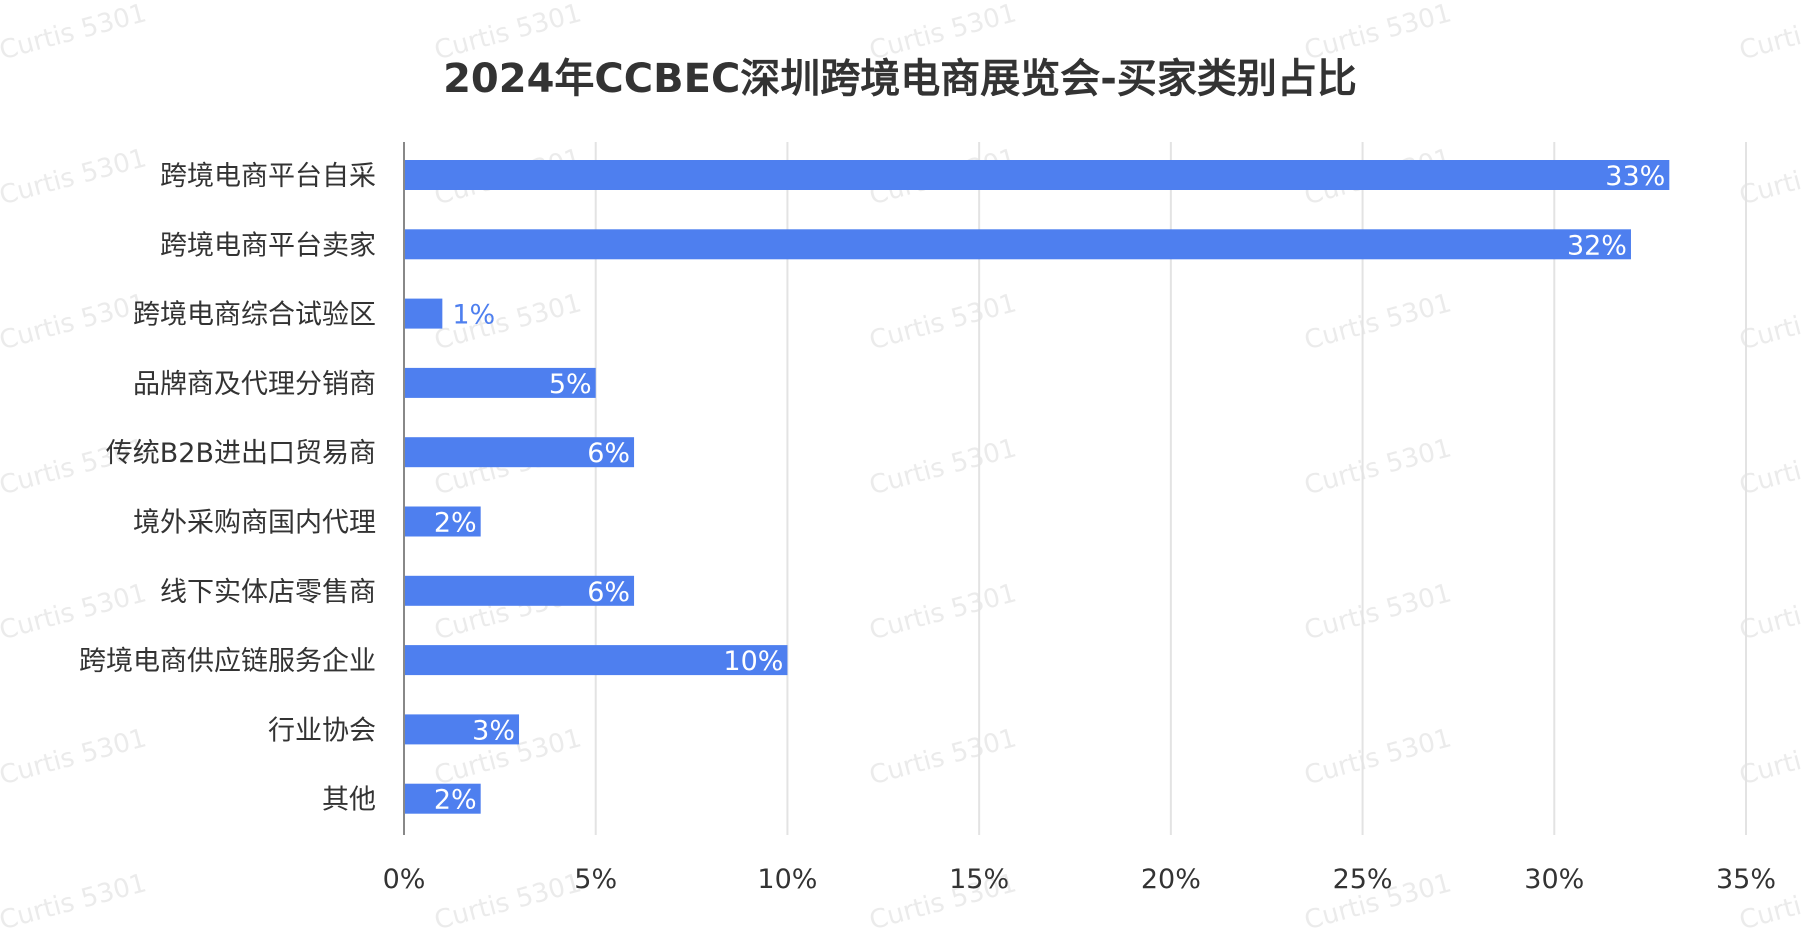  I want to click on x-tick-label: 15%, so click(979, 879).